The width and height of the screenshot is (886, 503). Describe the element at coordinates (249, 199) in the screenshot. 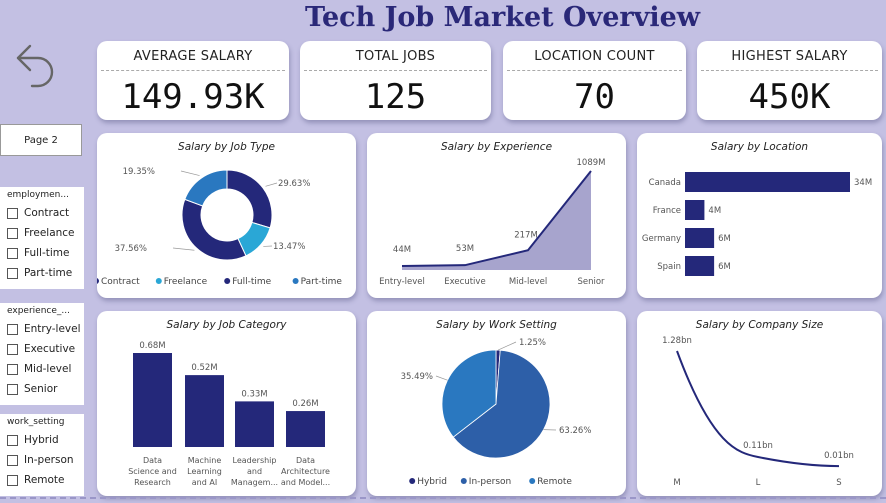

I see `donut-slice-contract` at that location.